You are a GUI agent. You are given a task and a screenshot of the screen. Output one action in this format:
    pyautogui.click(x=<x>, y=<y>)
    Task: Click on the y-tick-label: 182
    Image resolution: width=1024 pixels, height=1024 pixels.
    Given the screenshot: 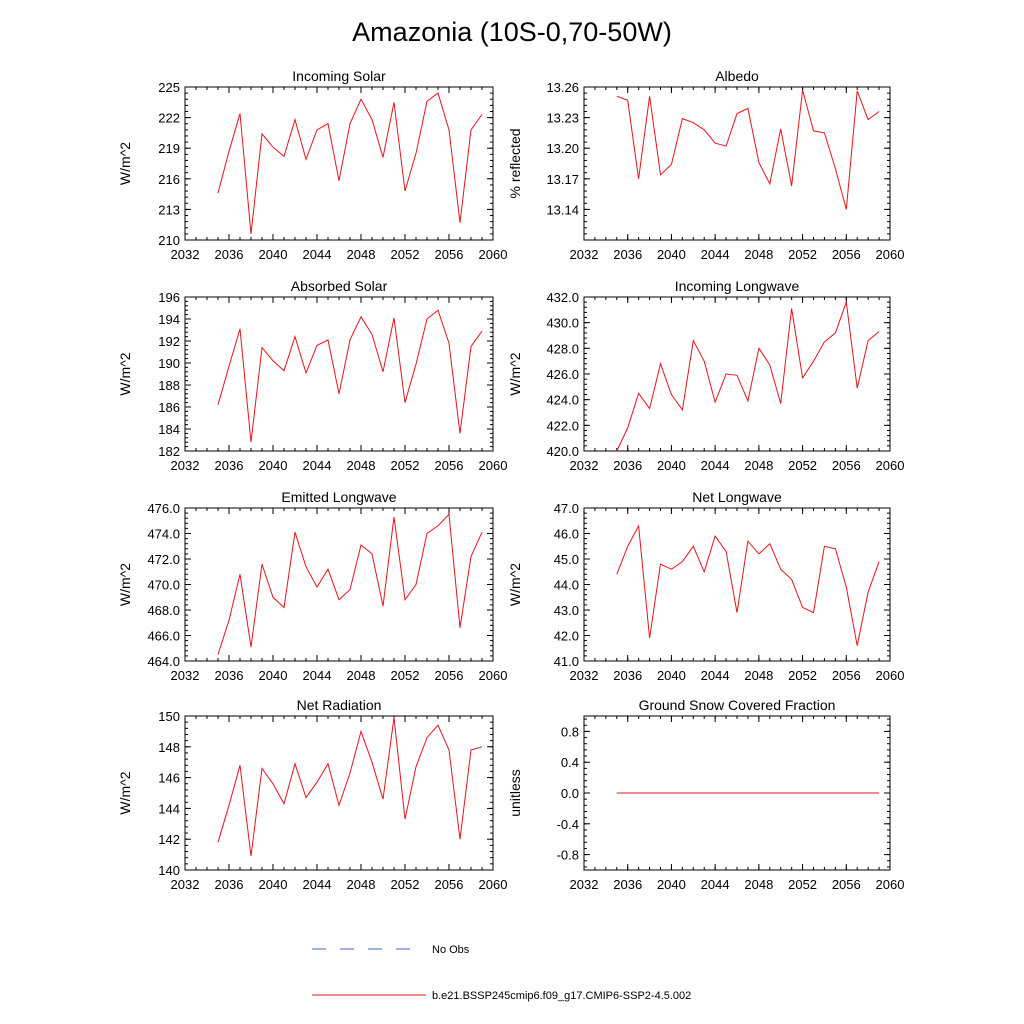 What is the action you would take?
    pyautogui.click(x=169, y=451)
    